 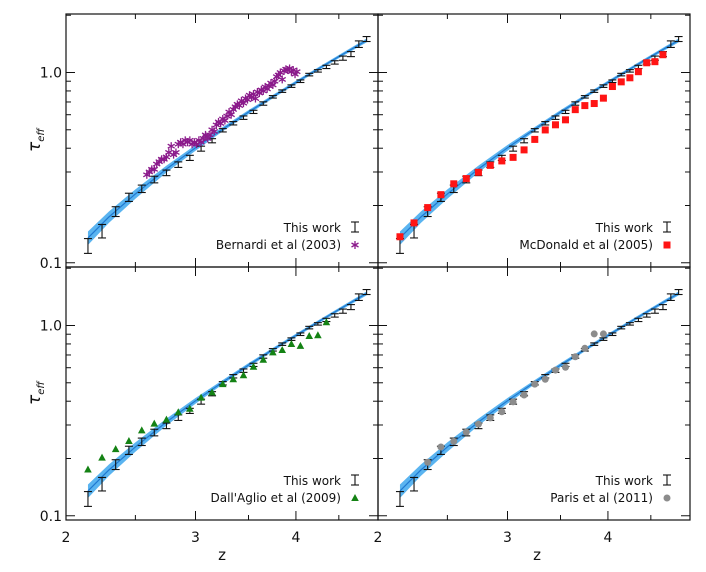 I want to click on x-tick-label: 2, so click(x=378, y=538).